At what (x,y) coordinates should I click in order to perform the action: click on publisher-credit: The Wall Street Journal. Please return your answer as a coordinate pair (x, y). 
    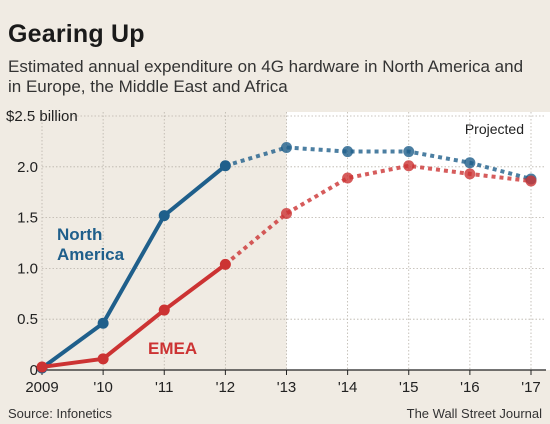
    Looking at the image, I should click on (474, 413).